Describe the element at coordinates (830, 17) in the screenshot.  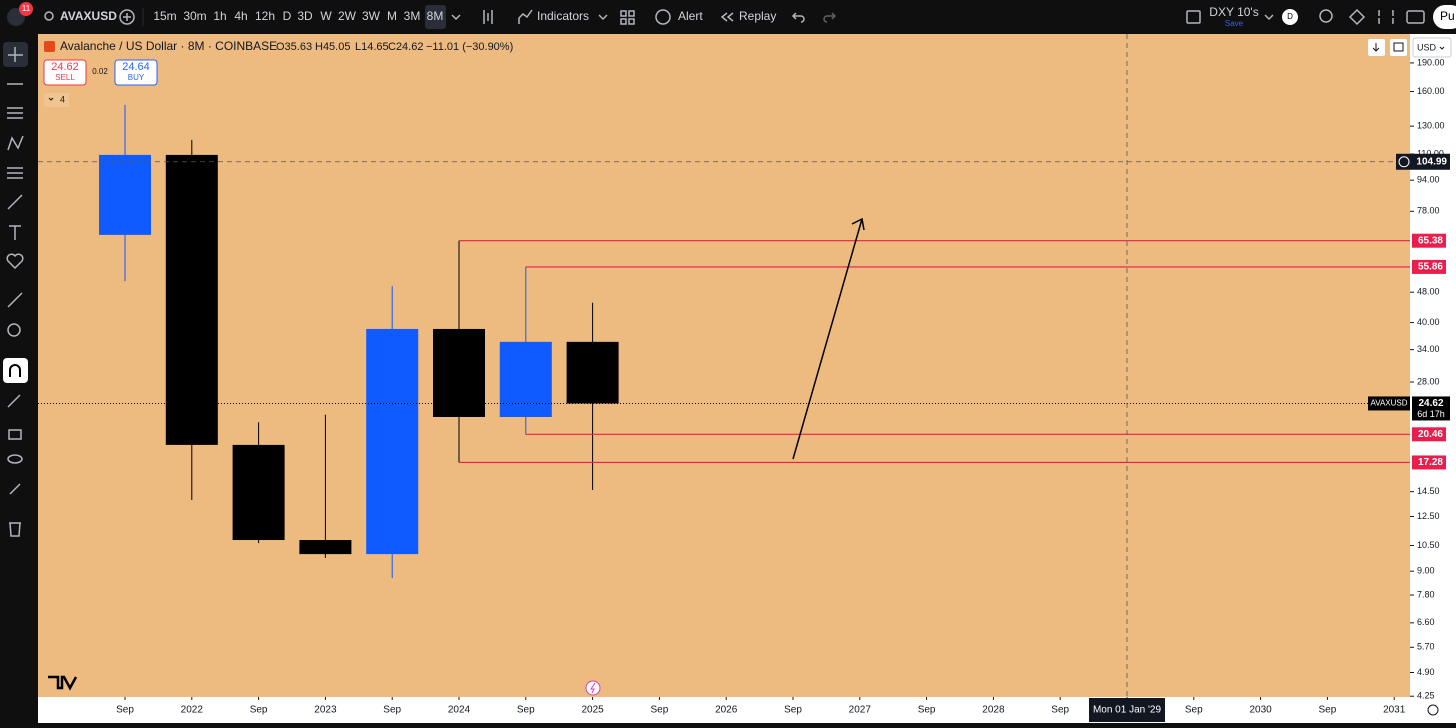
I see `redo-button` at that location.